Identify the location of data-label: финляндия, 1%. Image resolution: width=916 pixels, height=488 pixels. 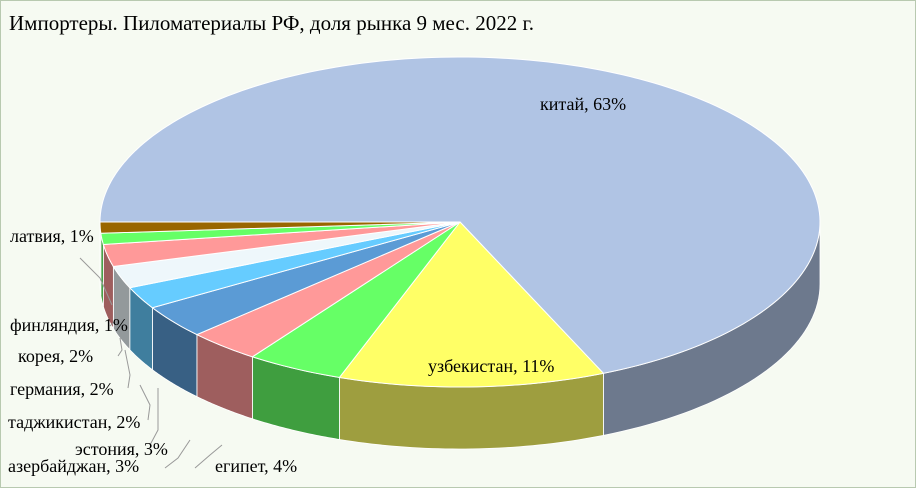
(69, 325).